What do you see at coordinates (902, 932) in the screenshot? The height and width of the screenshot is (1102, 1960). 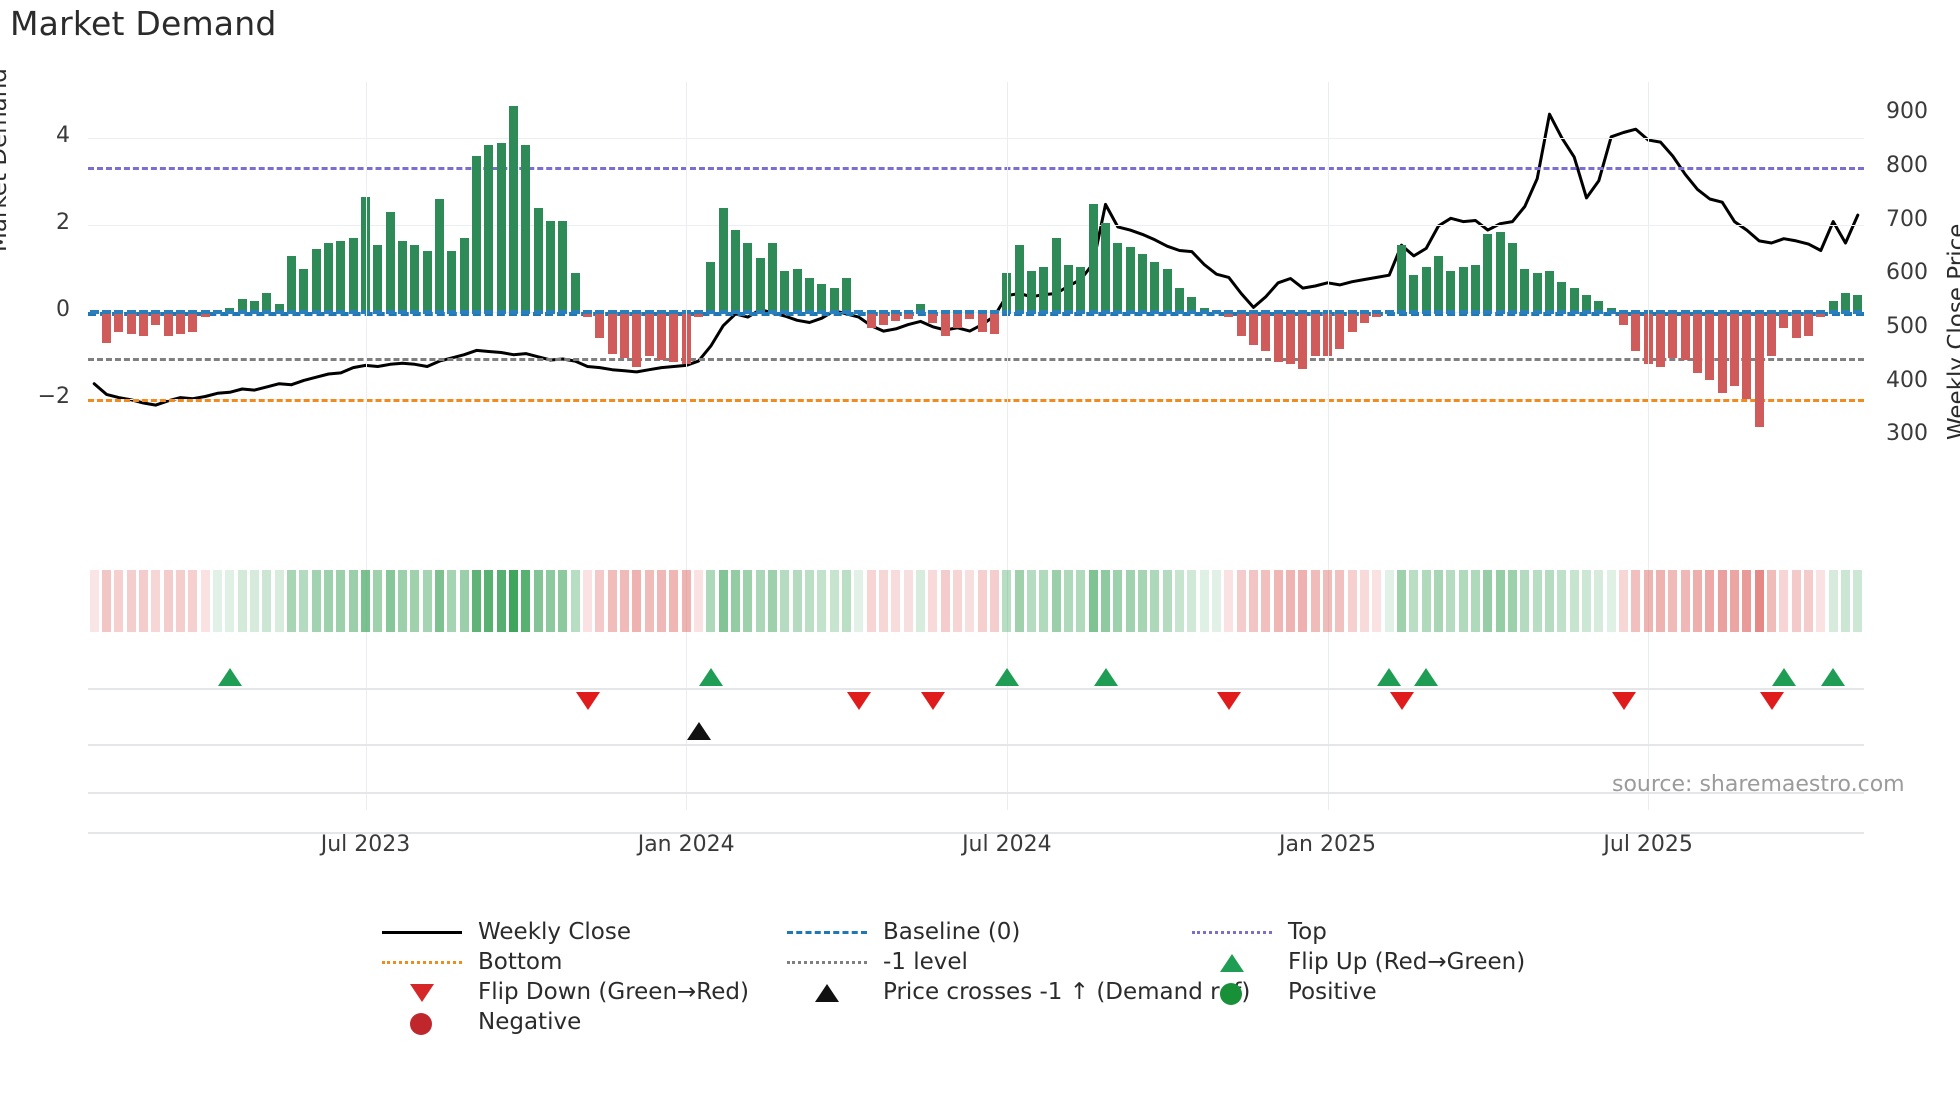 I see `legend-item: Baseline (0)` at bounding box center [902, 932].